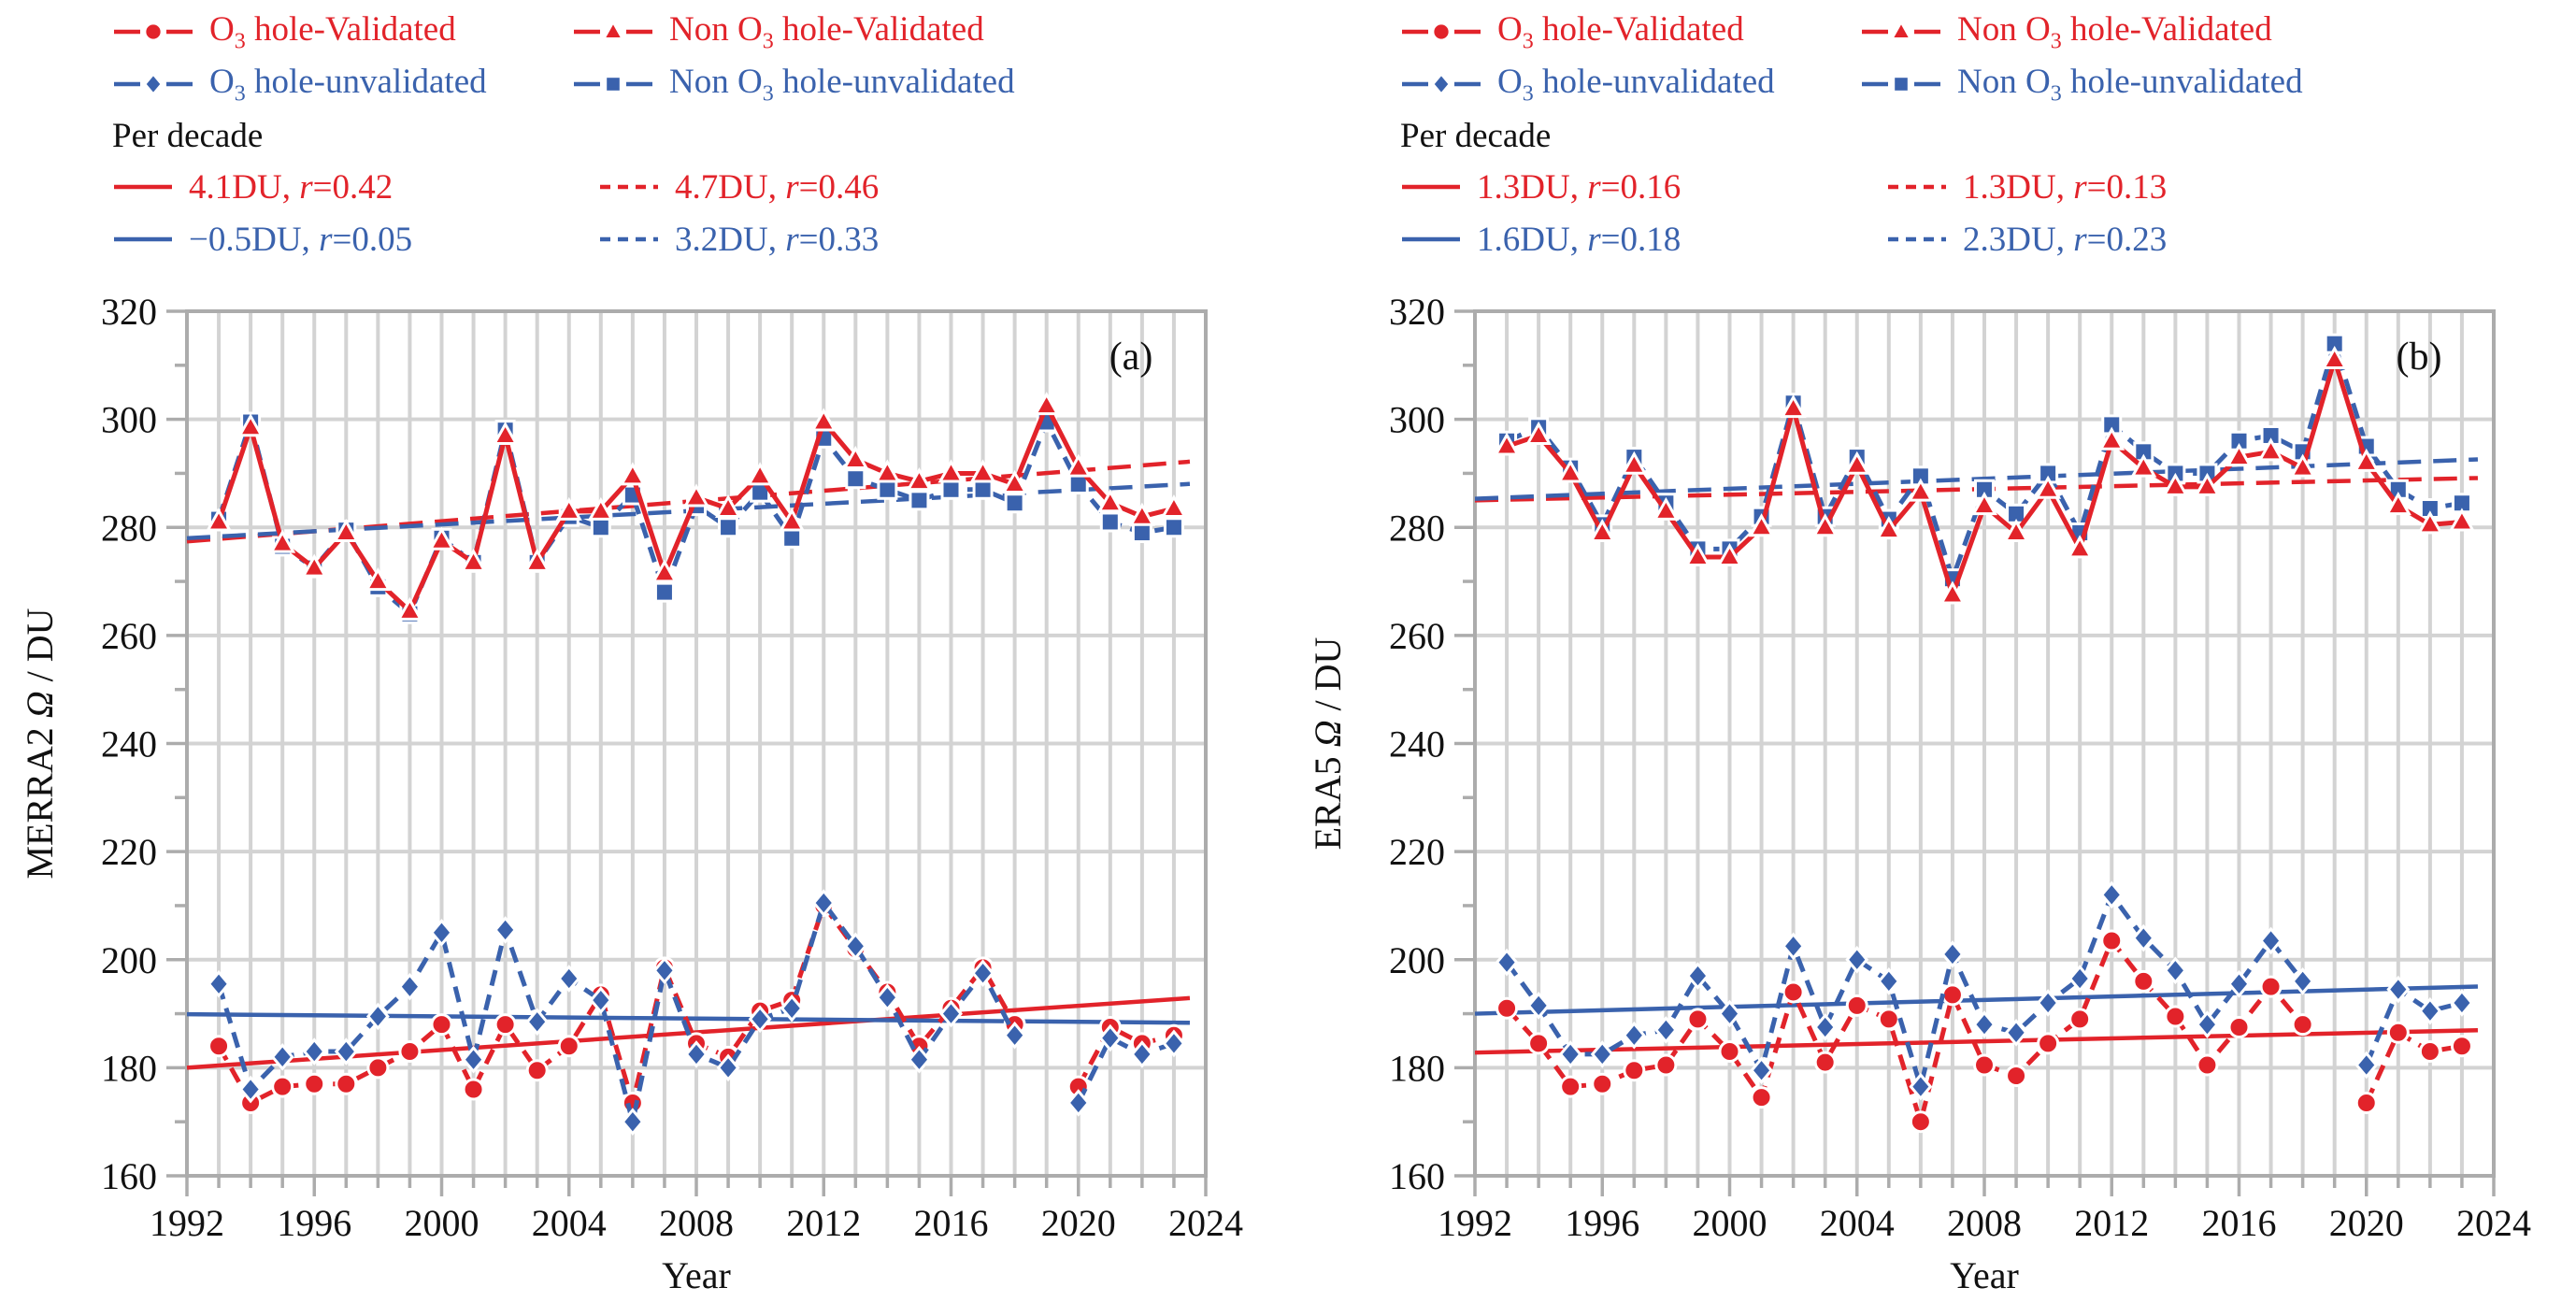 The height and width of the screenshot is (1316, 2576). What do you see at coordinates (696, 507) in the screenshot?
I see `series-non-o3-hole-validated` at bounding box center [696, 507].